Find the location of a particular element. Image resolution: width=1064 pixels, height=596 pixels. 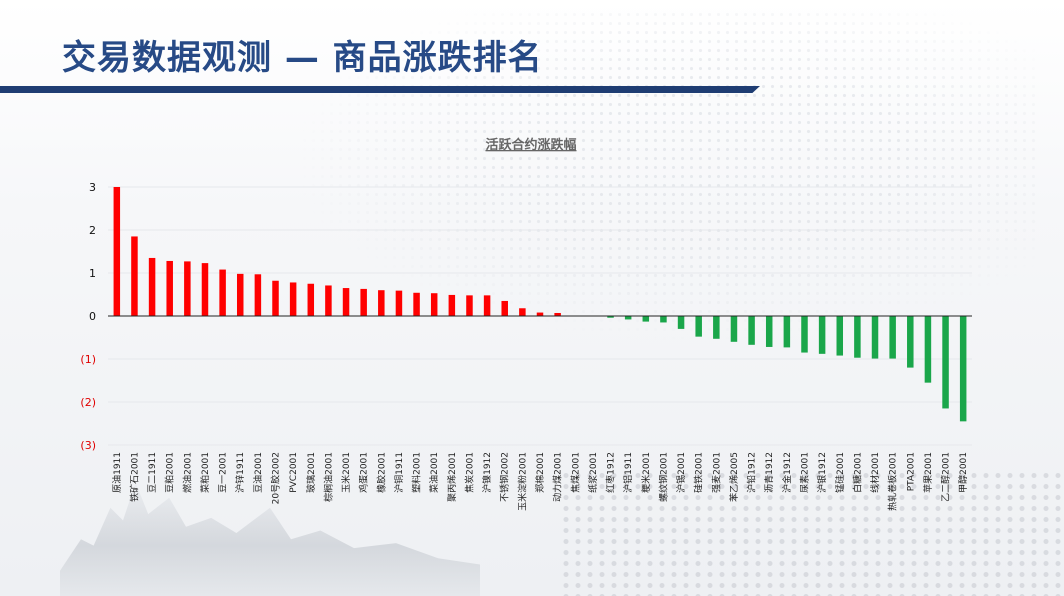

x-tick-label: 燃油2001 is located at coordinates (187, 472).